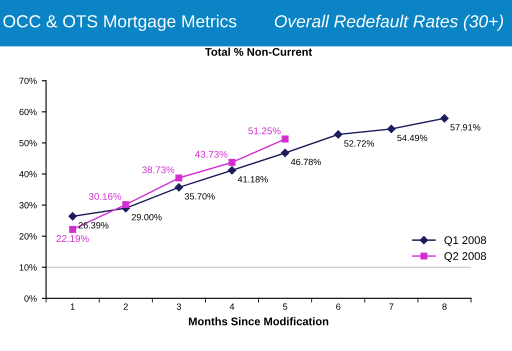 The width and height of the screenshot is (512, 351). Describe the element at coordinates (232, 307) in the screenshot. I see `x-tick-label: 4` at that location.